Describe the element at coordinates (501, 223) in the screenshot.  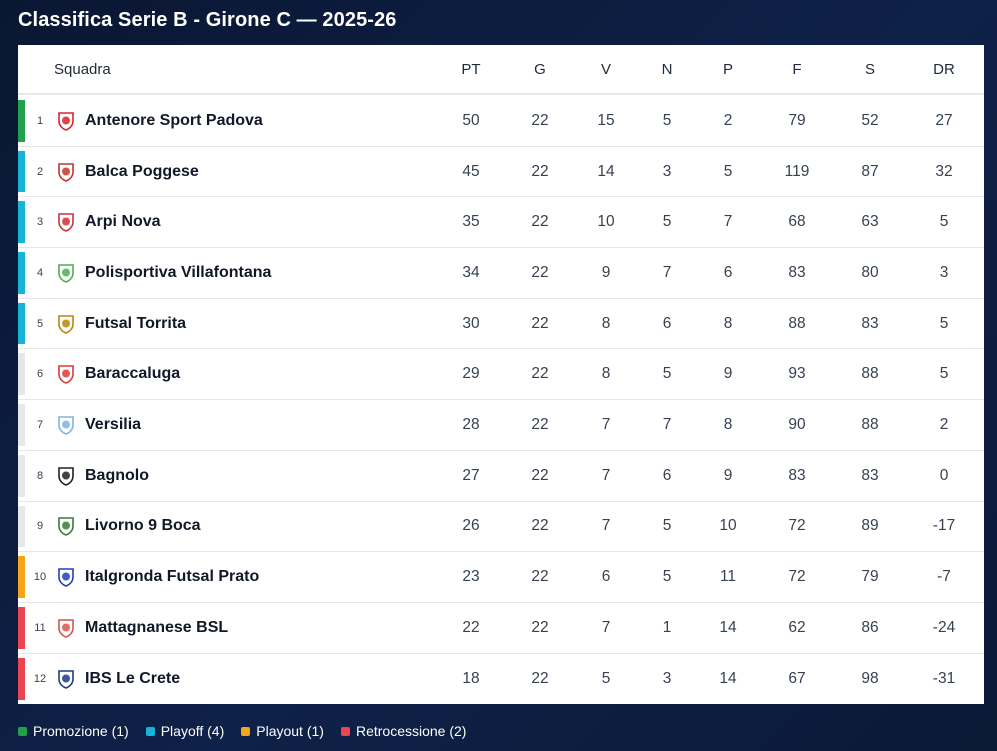
I see `table-row: 3 Arpi Nova 35 22 10 5 7 68 63 5` at that location.